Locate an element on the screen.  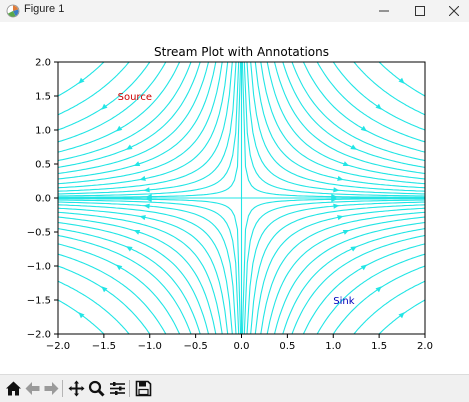
maximize-button is located at coordinates (420, 11).